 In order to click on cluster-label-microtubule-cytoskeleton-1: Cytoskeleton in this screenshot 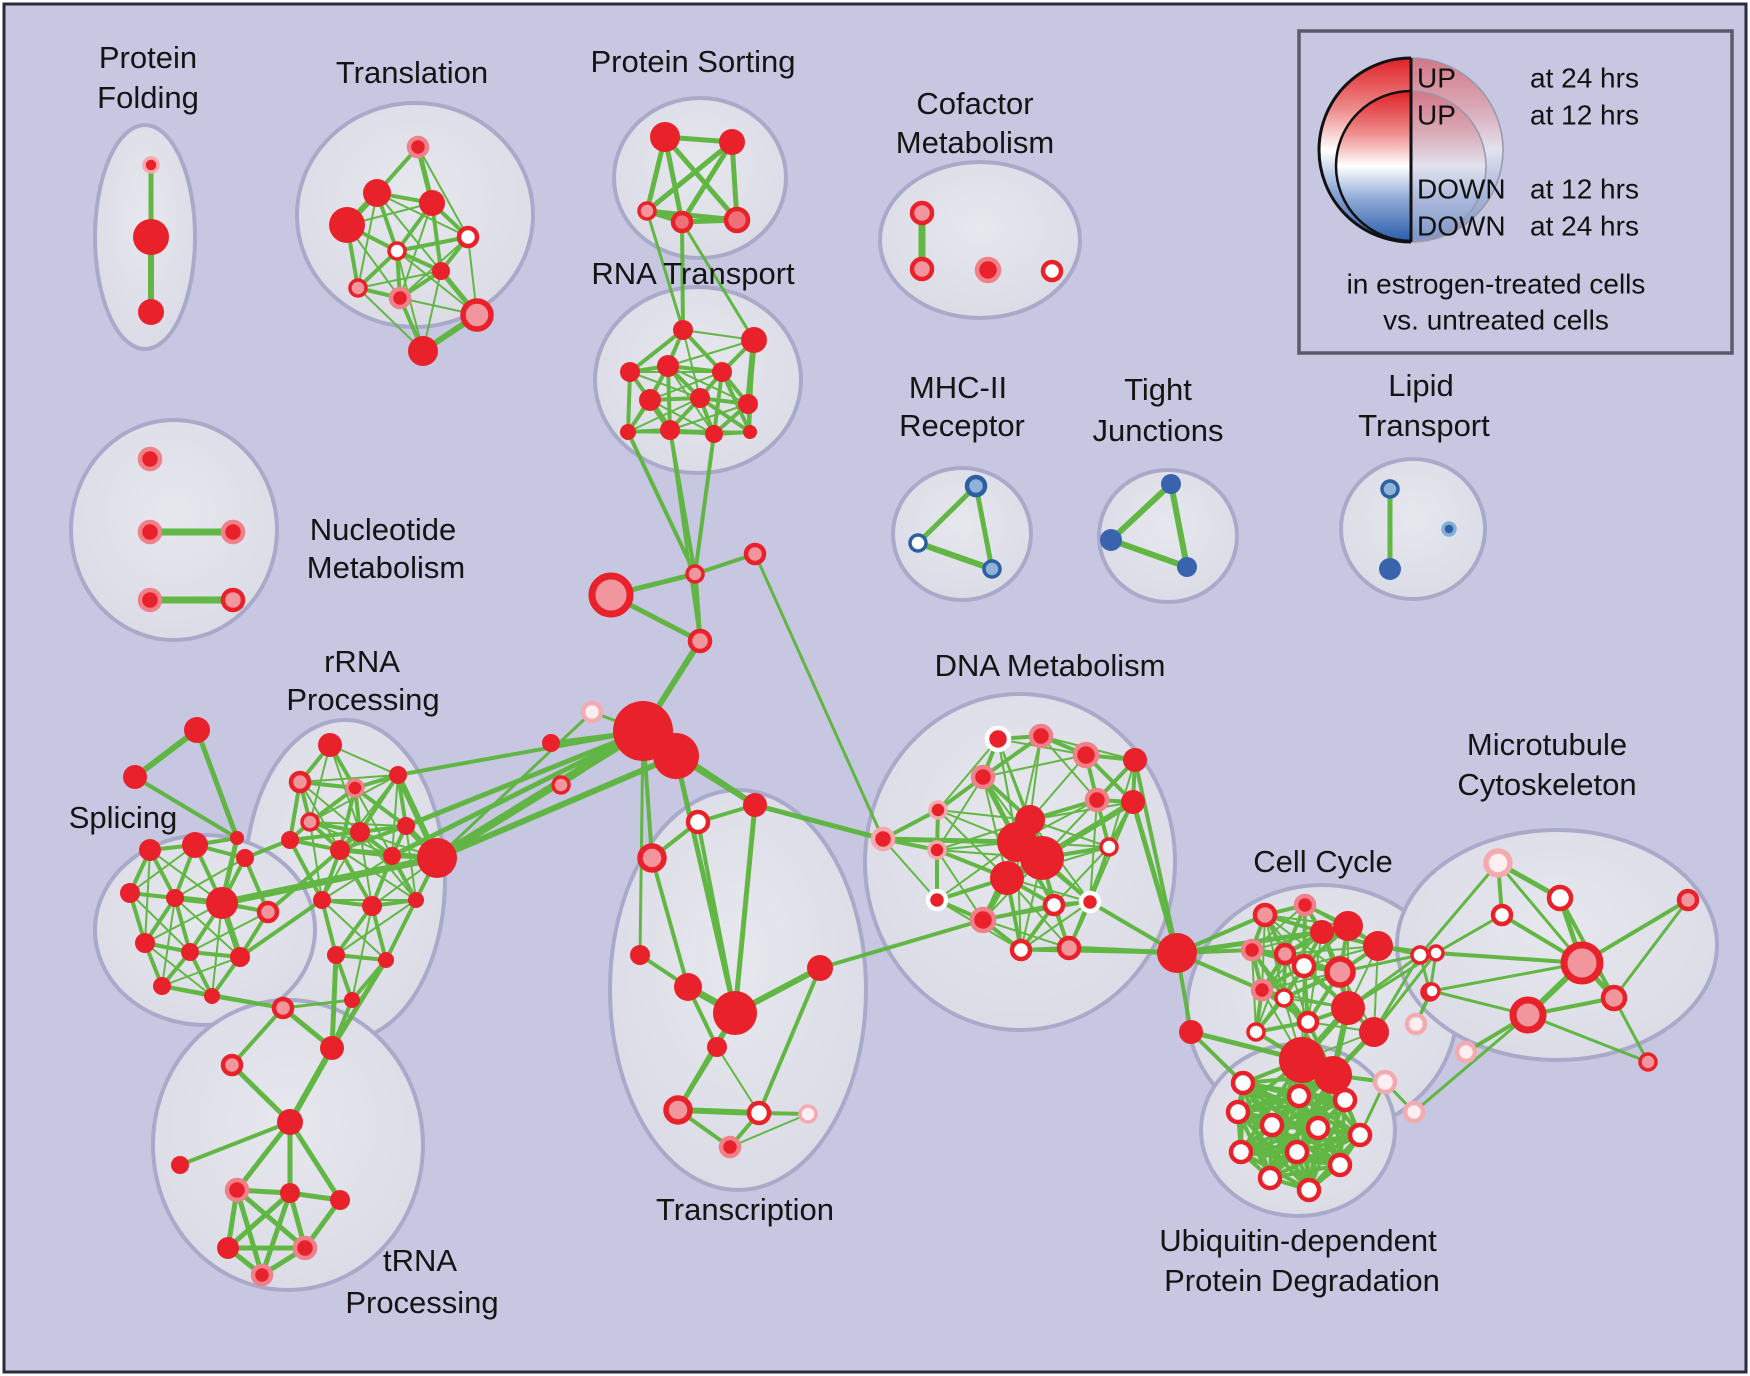, I will do `click(1546, 784)`.